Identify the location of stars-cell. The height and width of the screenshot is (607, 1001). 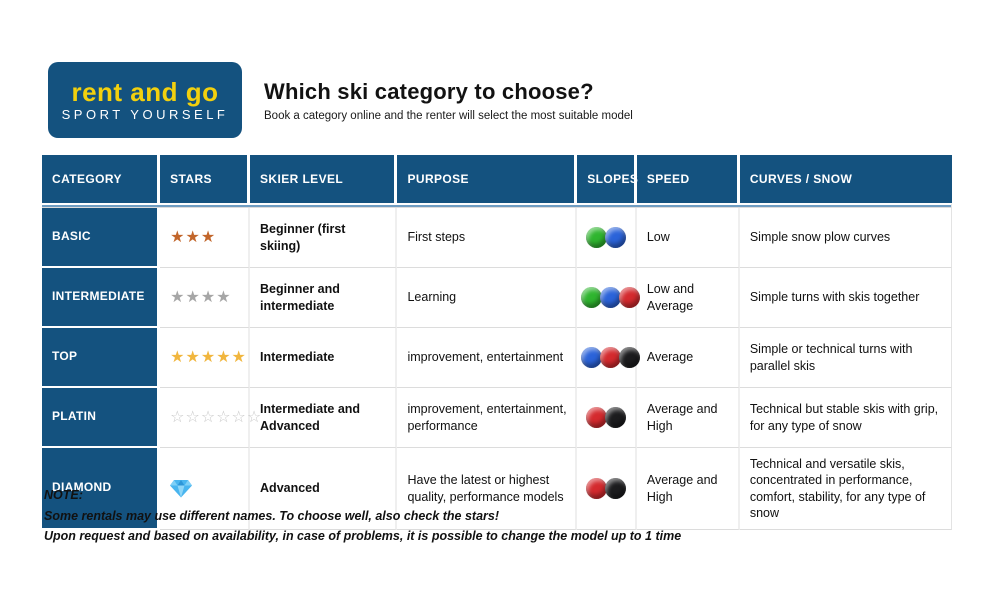
(205, 489).